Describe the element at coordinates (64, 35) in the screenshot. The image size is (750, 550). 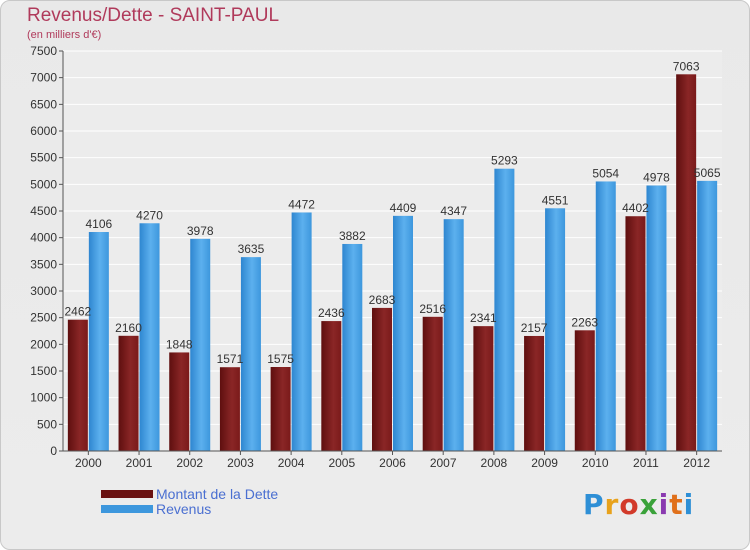
I see `chart-subtitle: (en milliers d'€)` at that location.